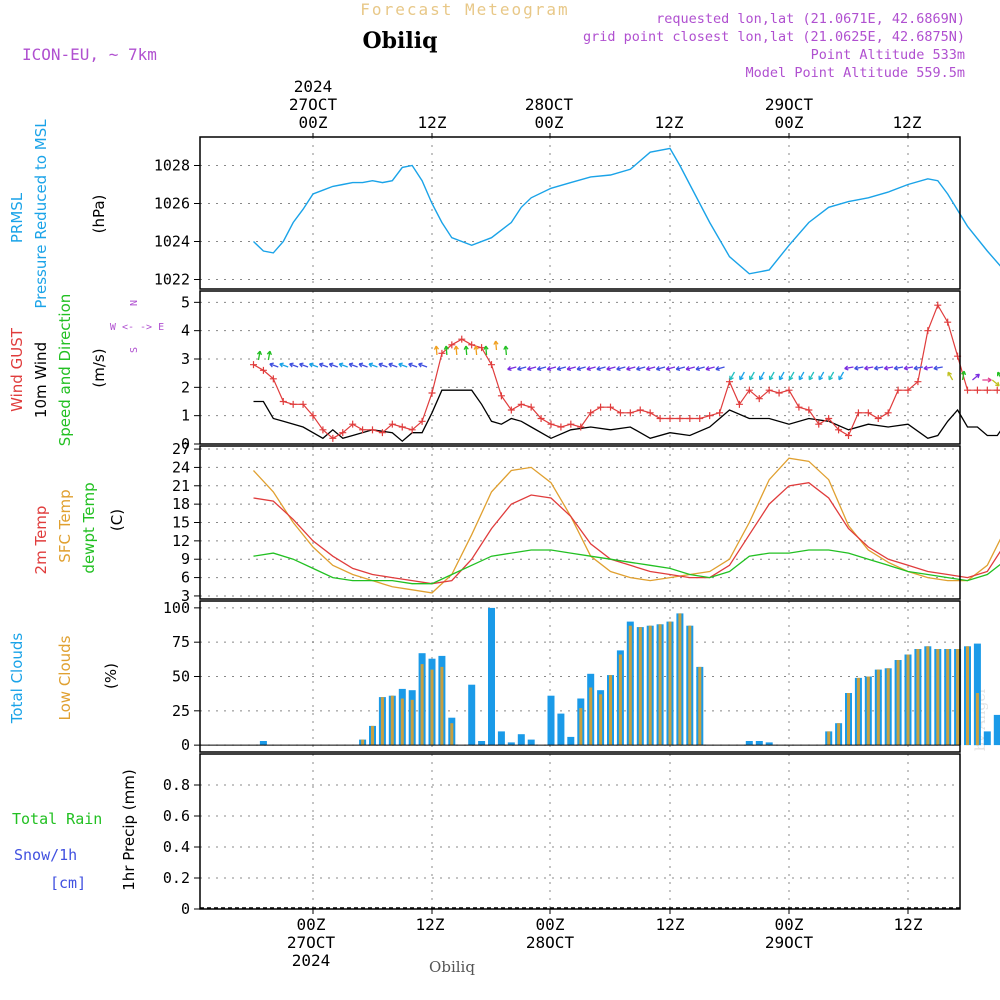 Image resolution: width=1000 pixels, height=1000 pixels. What do you see at coordinates (185, 387) in the screenshot?
I see `y-tick-label: 2` at bounding box center [185, 387].